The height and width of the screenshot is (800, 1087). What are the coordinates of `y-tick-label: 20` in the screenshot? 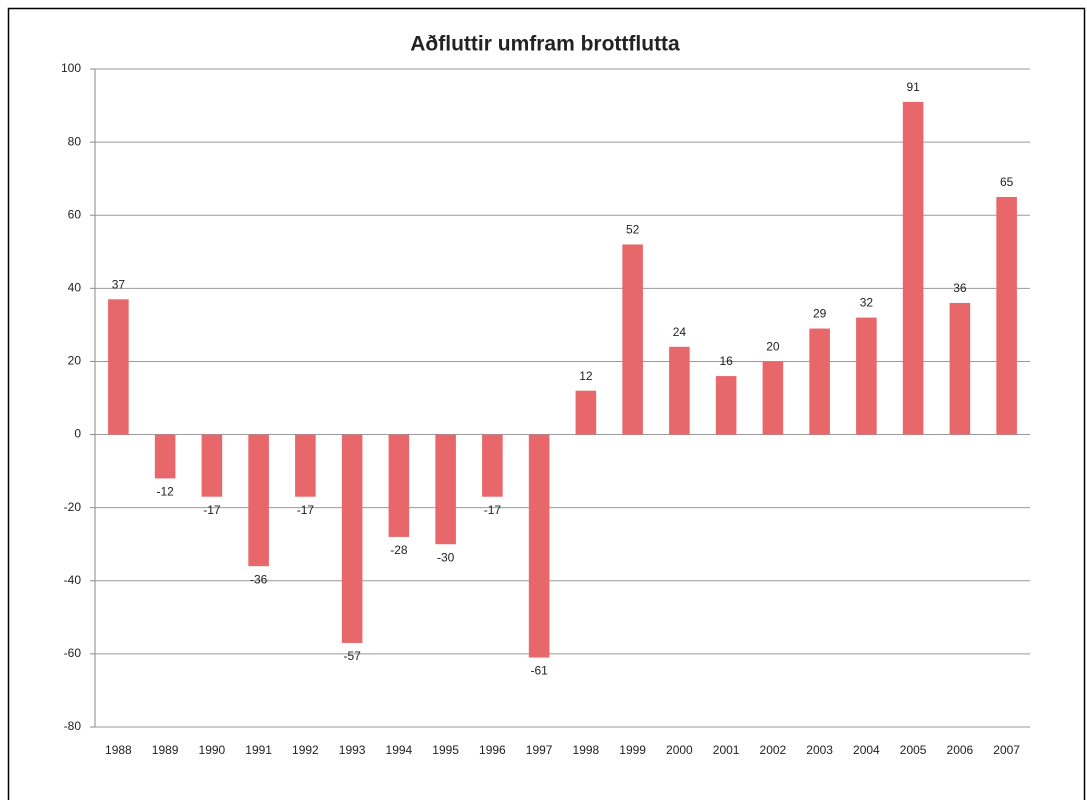 It's located at (75, 361).